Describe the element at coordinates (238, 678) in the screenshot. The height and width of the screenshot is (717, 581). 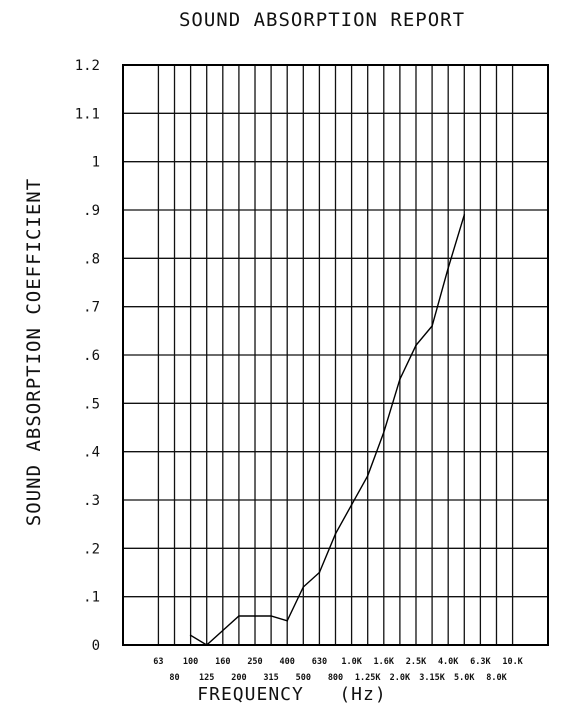
I see `x-tick-label: 200` at that location.